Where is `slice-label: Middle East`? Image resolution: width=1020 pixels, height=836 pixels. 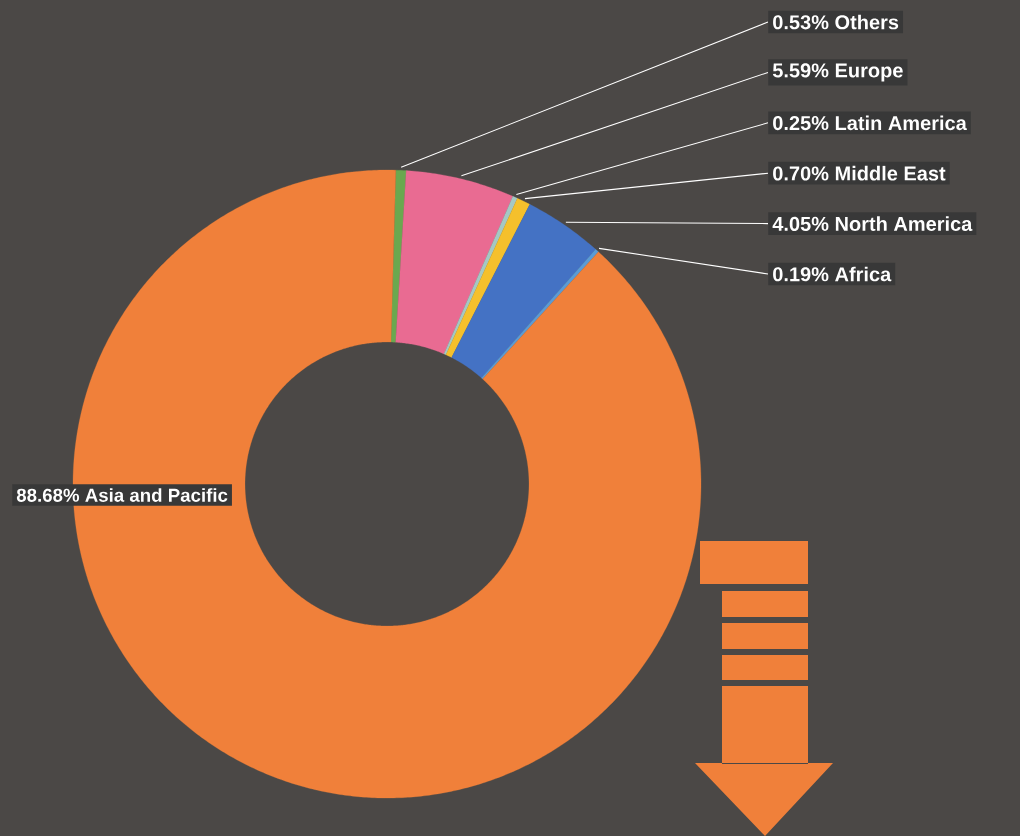
slice-label: Middle East is located at coordinates (890, 173).